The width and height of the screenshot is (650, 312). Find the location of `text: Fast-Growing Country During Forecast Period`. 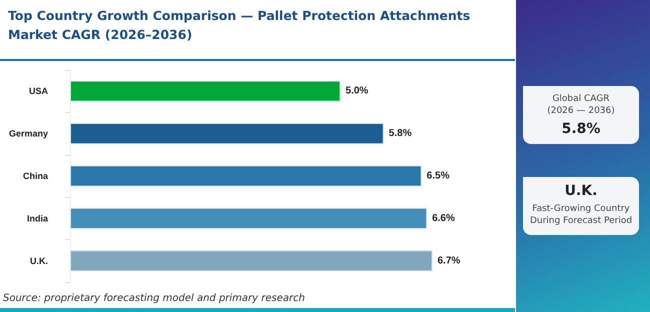

text: Fast-Growing Country During Forecast Period is located at coordinates (581, 215).